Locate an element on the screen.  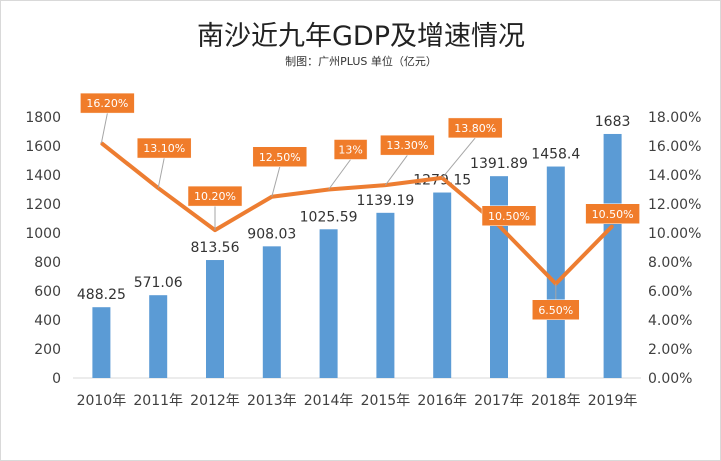
gdp-value-label: 1683 is located at coordinates (613, 122).